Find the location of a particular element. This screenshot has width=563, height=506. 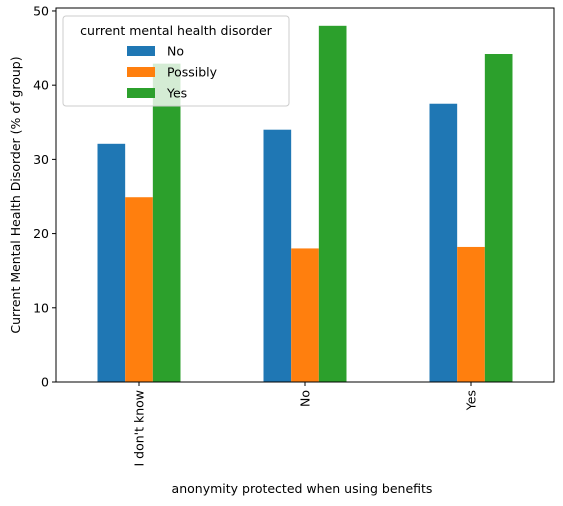

legend-title: current mental health disorder is located at coordinates (176, 30).